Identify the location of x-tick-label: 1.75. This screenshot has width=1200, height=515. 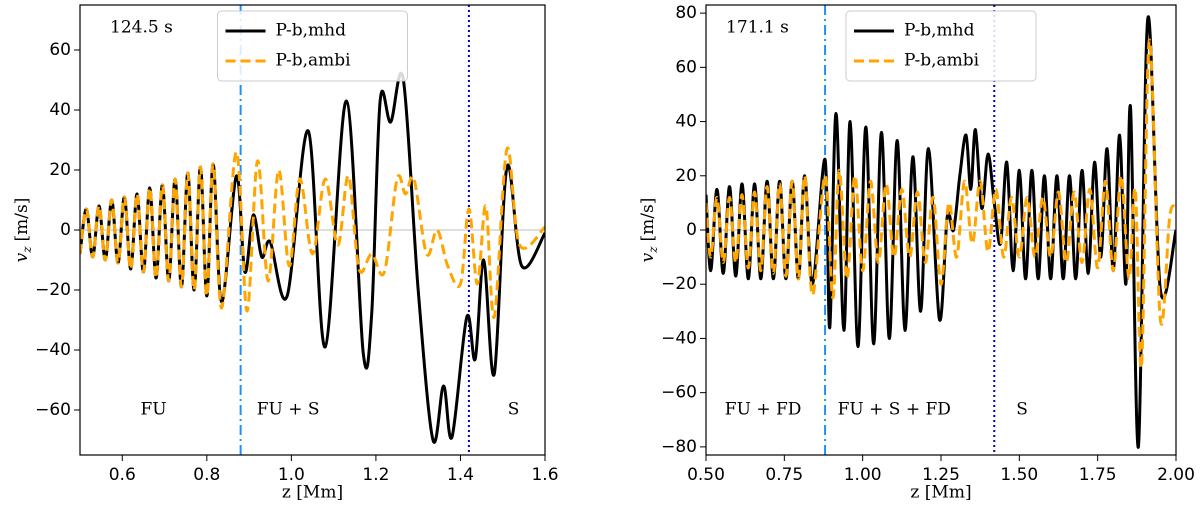
(1098, 475).